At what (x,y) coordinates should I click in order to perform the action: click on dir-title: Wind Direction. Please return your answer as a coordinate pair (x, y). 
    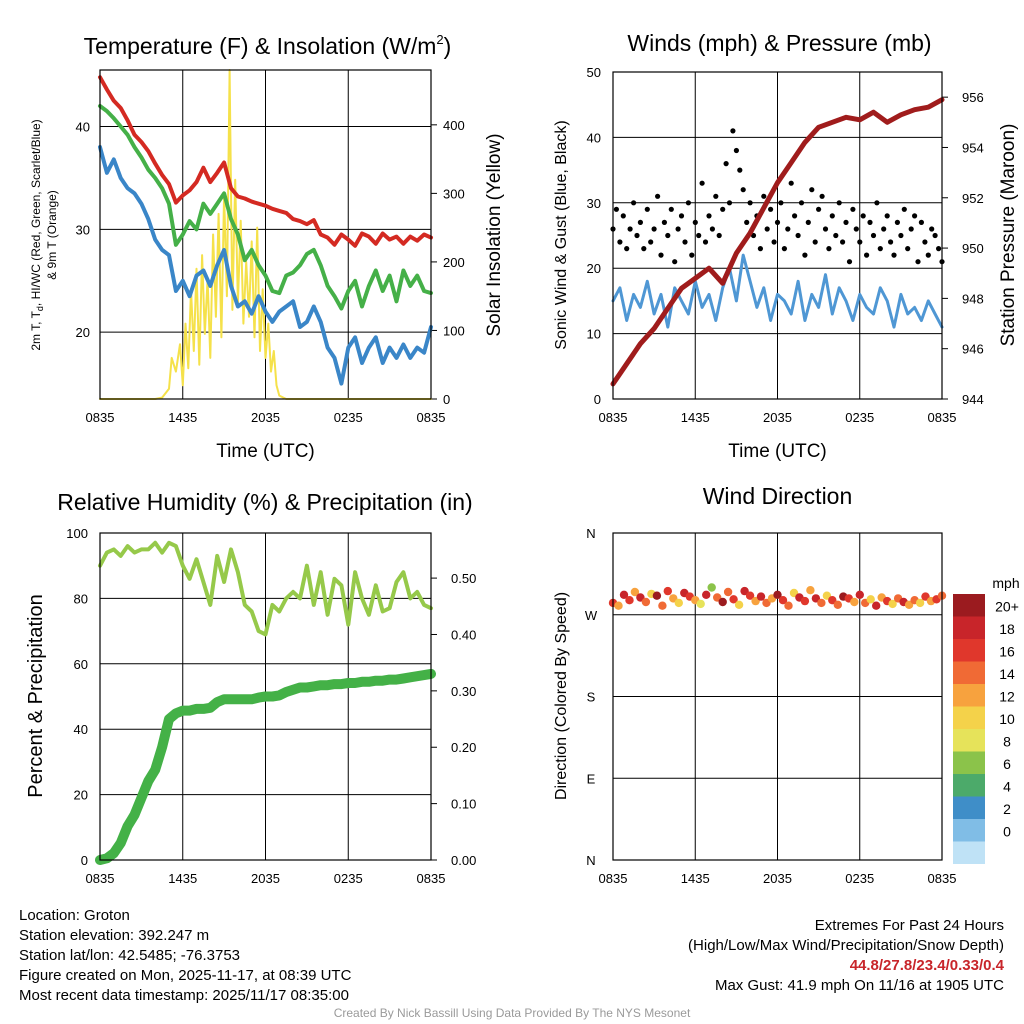
    Looking at the image, I should click on (778, 496).